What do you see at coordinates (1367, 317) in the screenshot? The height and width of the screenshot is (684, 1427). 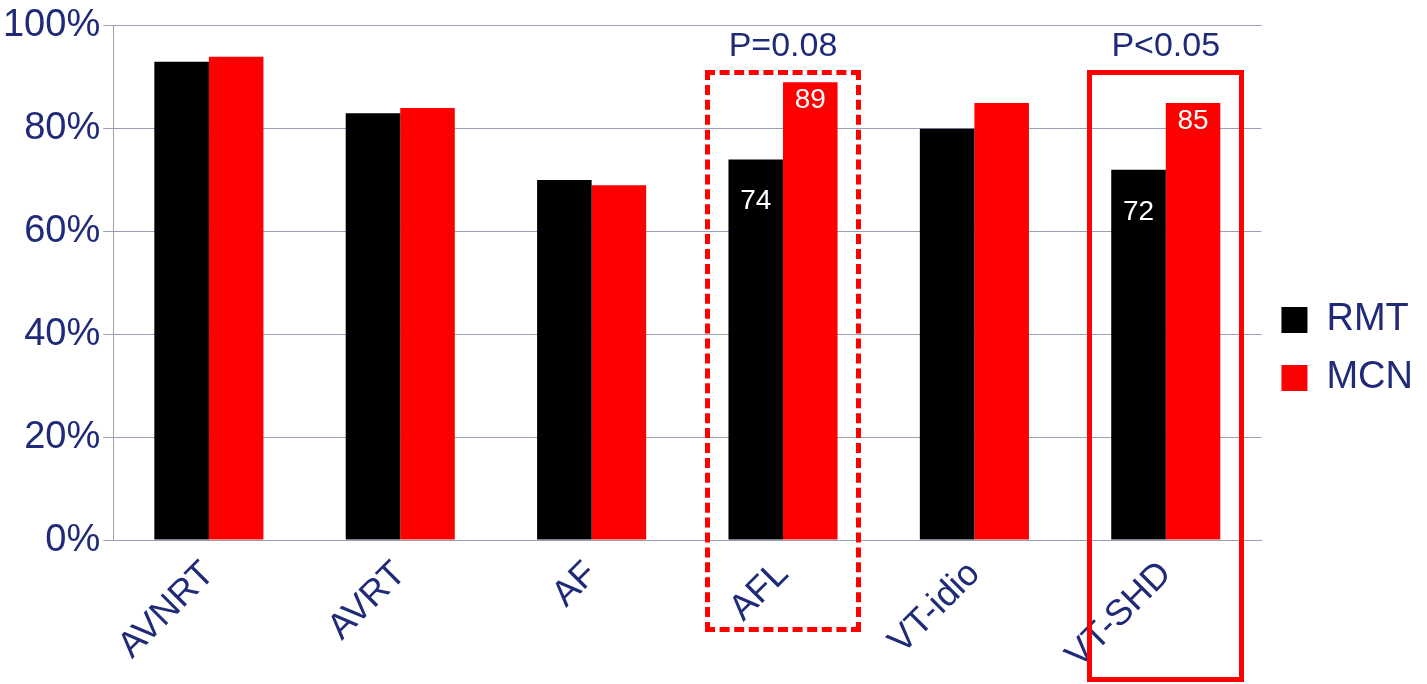 I see `legend-label: RMT` at bounding box center [1367, 317].